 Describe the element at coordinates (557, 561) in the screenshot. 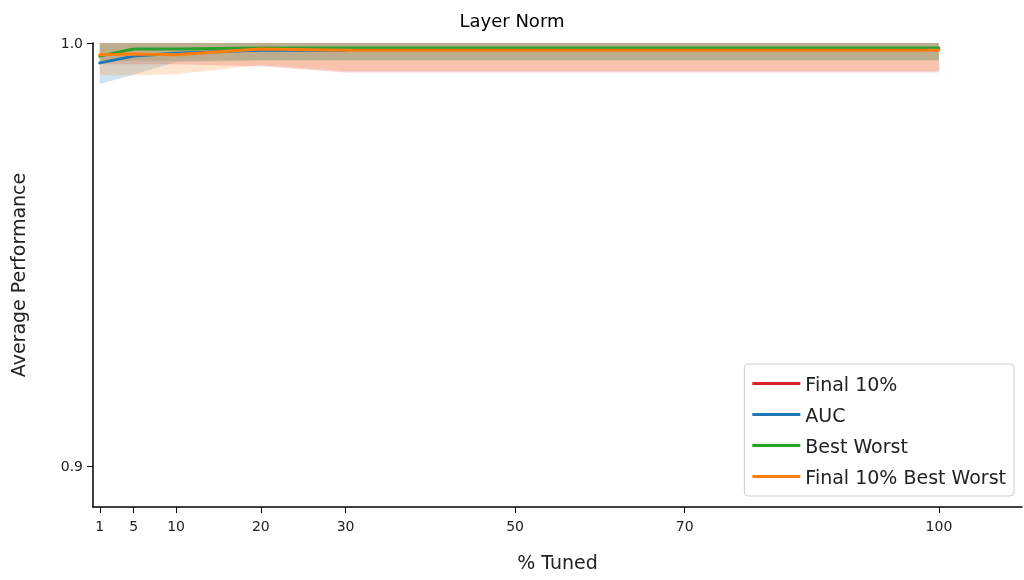

I see `x-axis-title: % Tuned` at that location.